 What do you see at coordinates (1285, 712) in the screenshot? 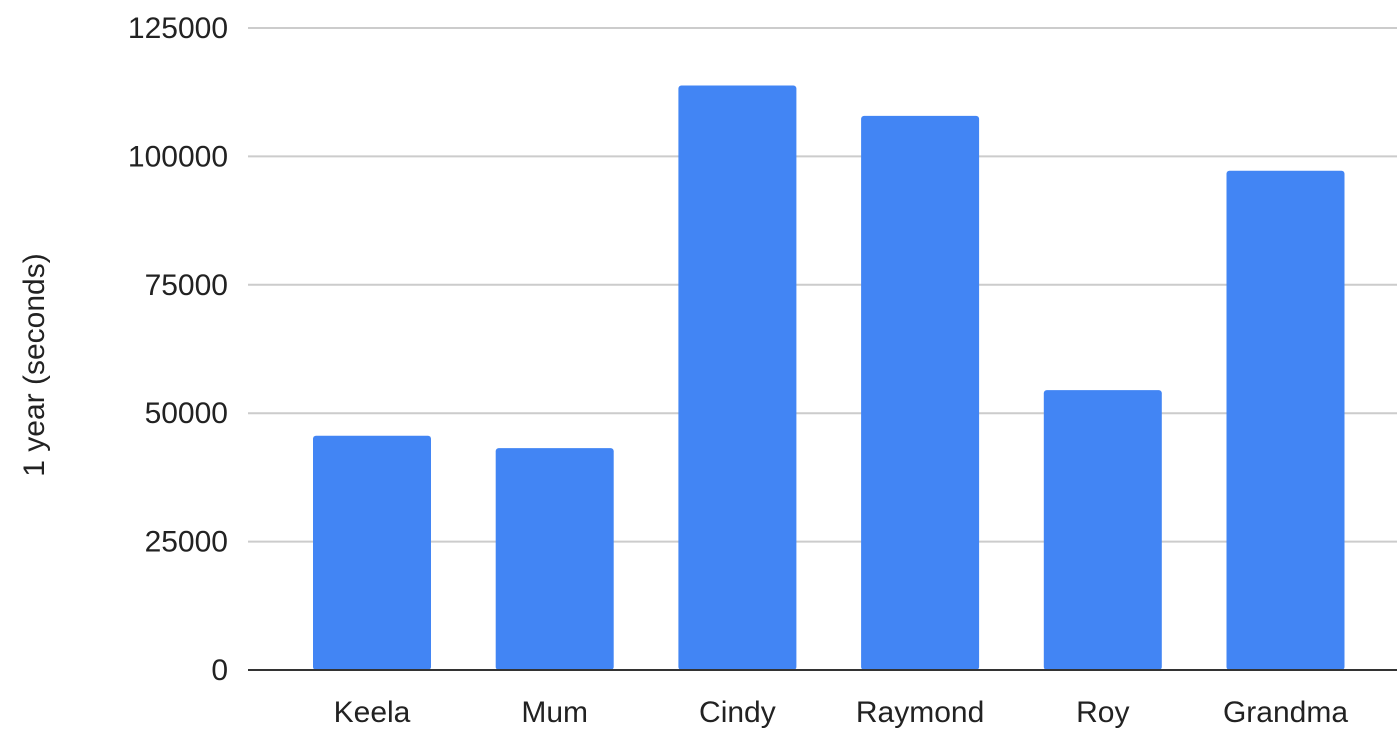
I see `x-category-label: Grandma` at bounding box center [1285, 712].